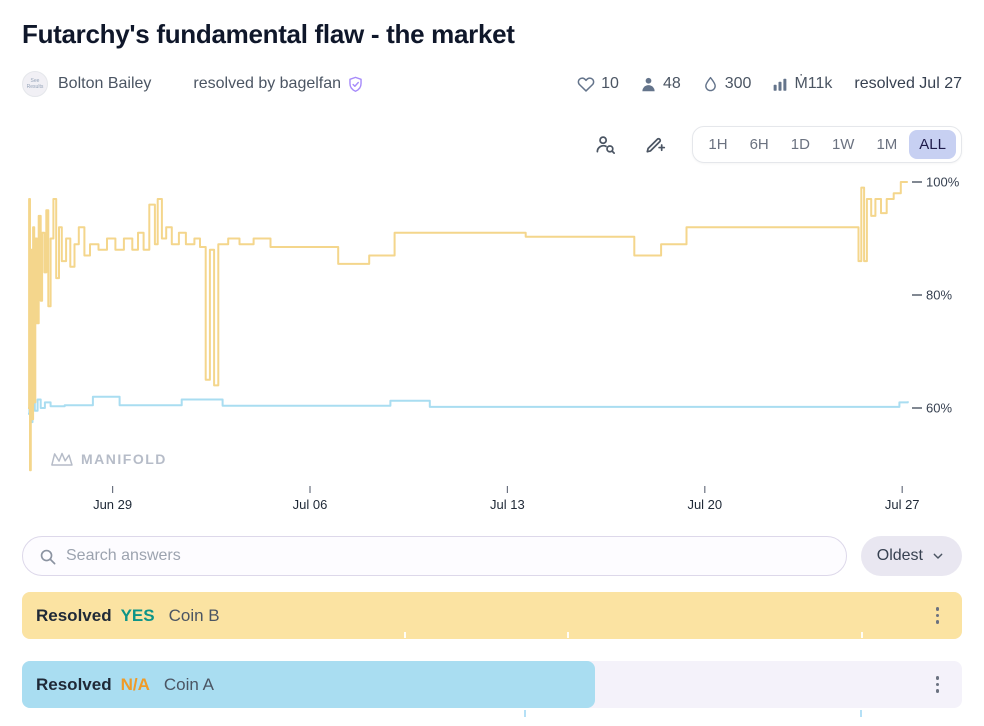 The image size is (984, 726). I want to click on svg-text: Jul 20, so click(704, 504).